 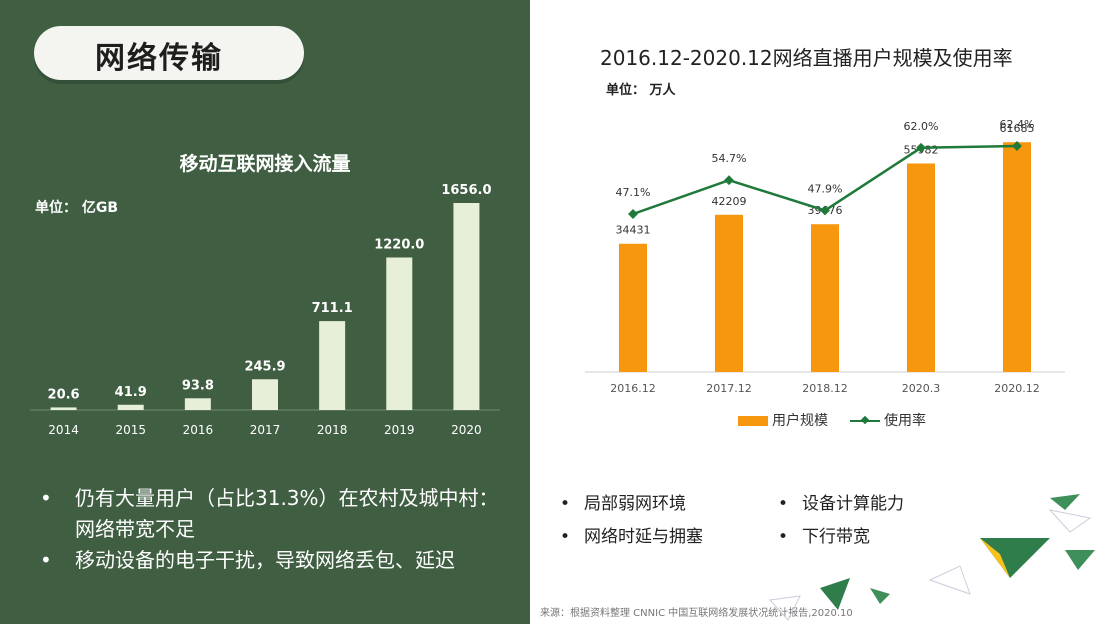 What do you see at coordinates (644, 537) in the screenshot?
I see `factor-text: 网络时延与拥塞` at bounding box center [644, 537].